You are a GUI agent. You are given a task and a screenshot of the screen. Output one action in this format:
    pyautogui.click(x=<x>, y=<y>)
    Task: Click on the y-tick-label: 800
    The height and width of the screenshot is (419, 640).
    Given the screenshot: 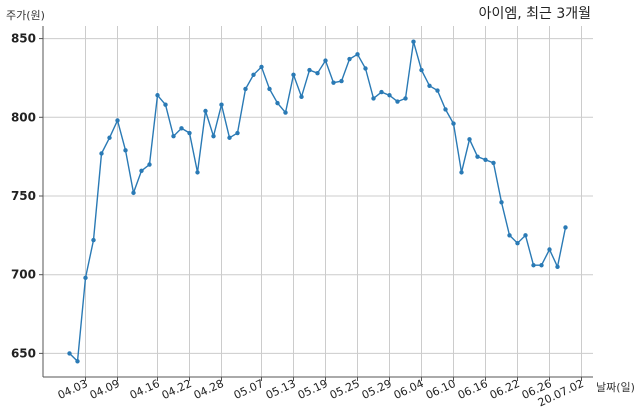 What is the action you would take?
    pyautogui.click(x=23, y=117)
    